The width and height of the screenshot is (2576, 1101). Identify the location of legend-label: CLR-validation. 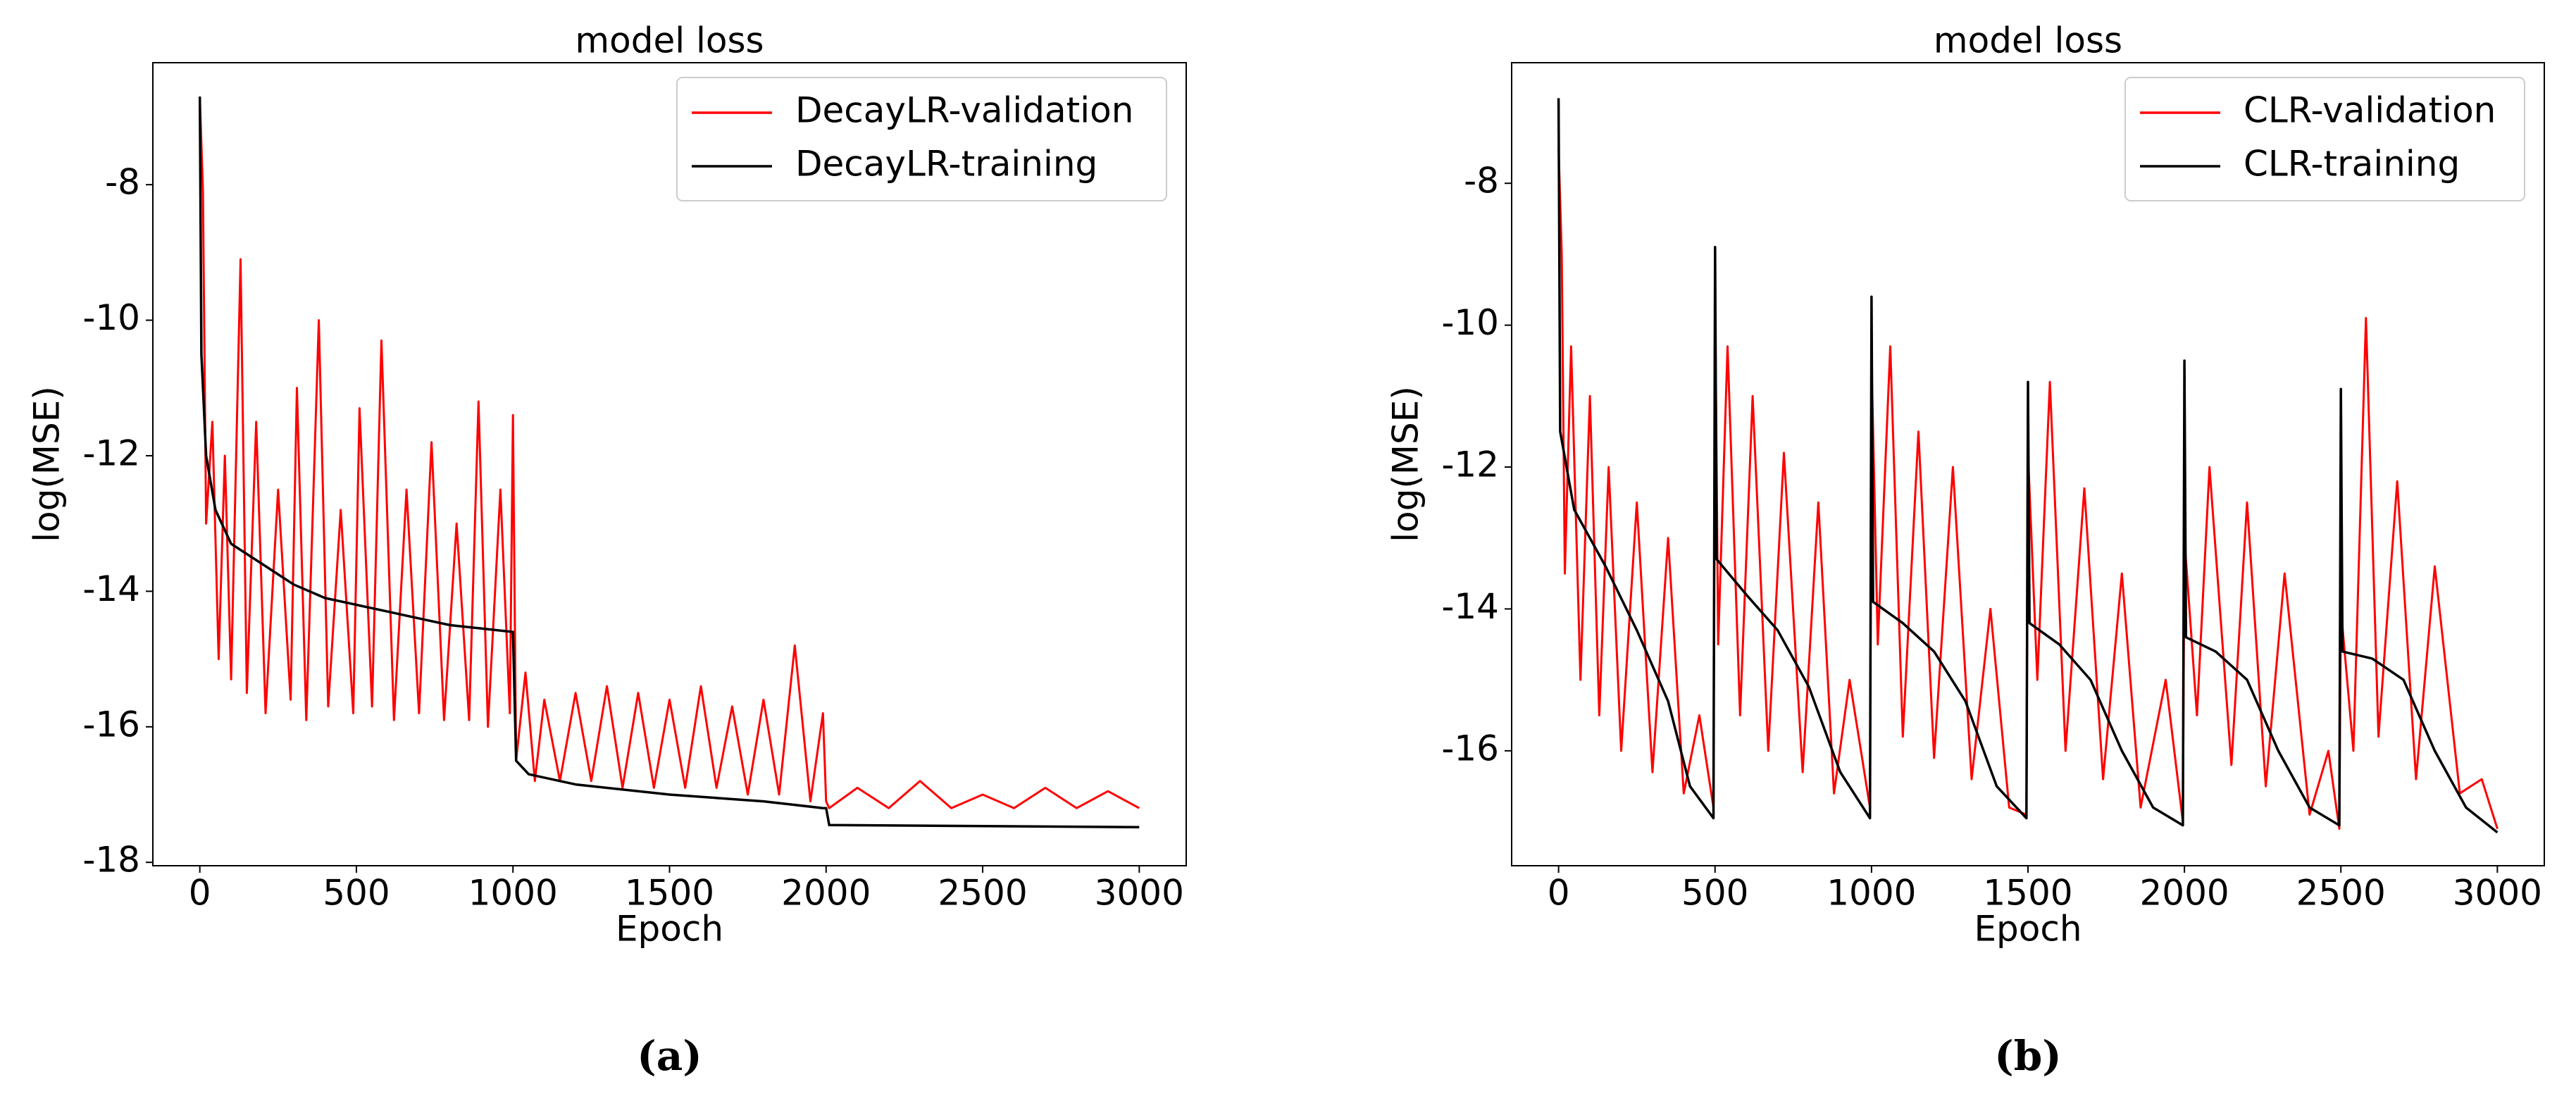
(2370, 110).